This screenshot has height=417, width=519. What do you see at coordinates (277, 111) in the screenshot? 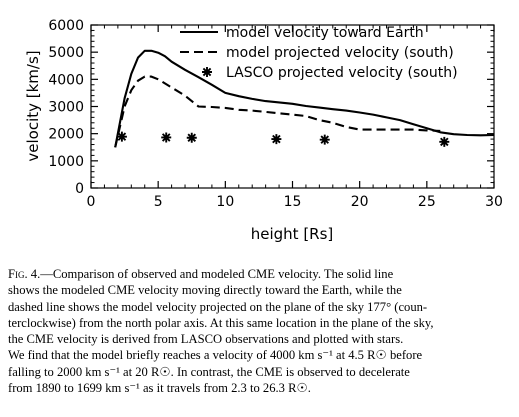
I see `projected-velocity-line` at bounding box center [277, 111].